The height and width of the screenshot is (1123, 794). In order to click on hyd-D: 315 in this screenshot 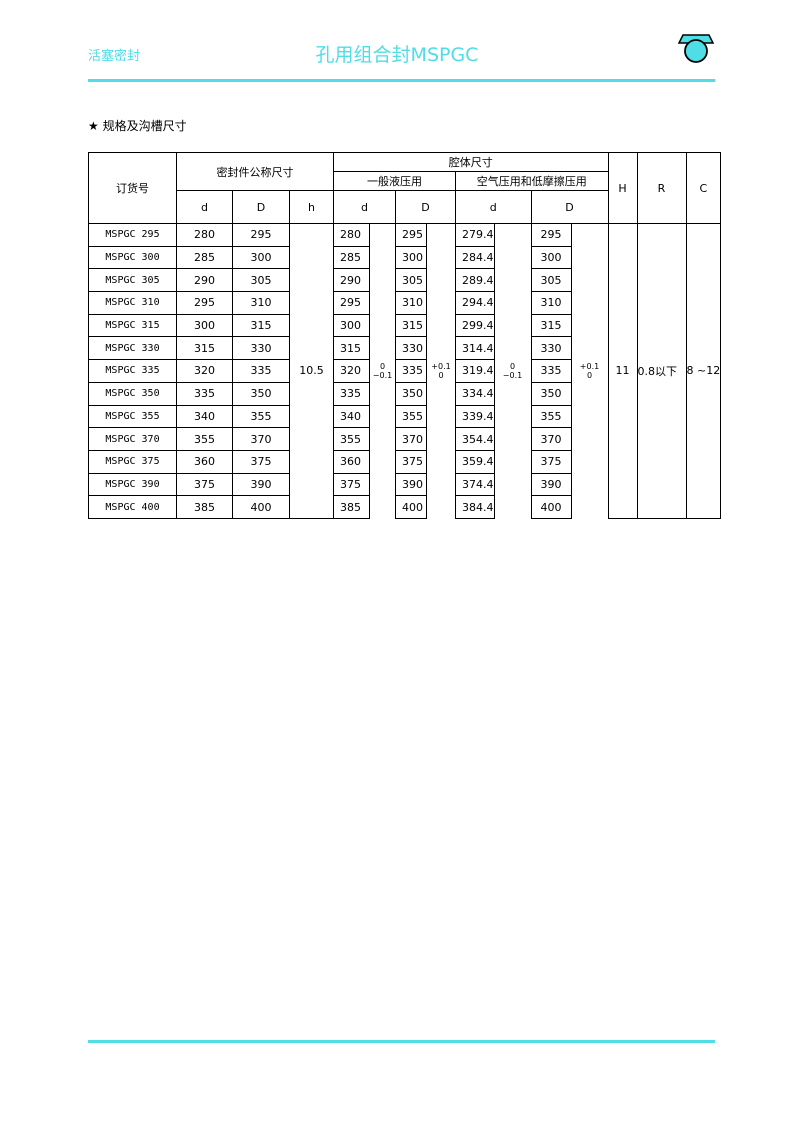, I will do `click(411, 325)`.